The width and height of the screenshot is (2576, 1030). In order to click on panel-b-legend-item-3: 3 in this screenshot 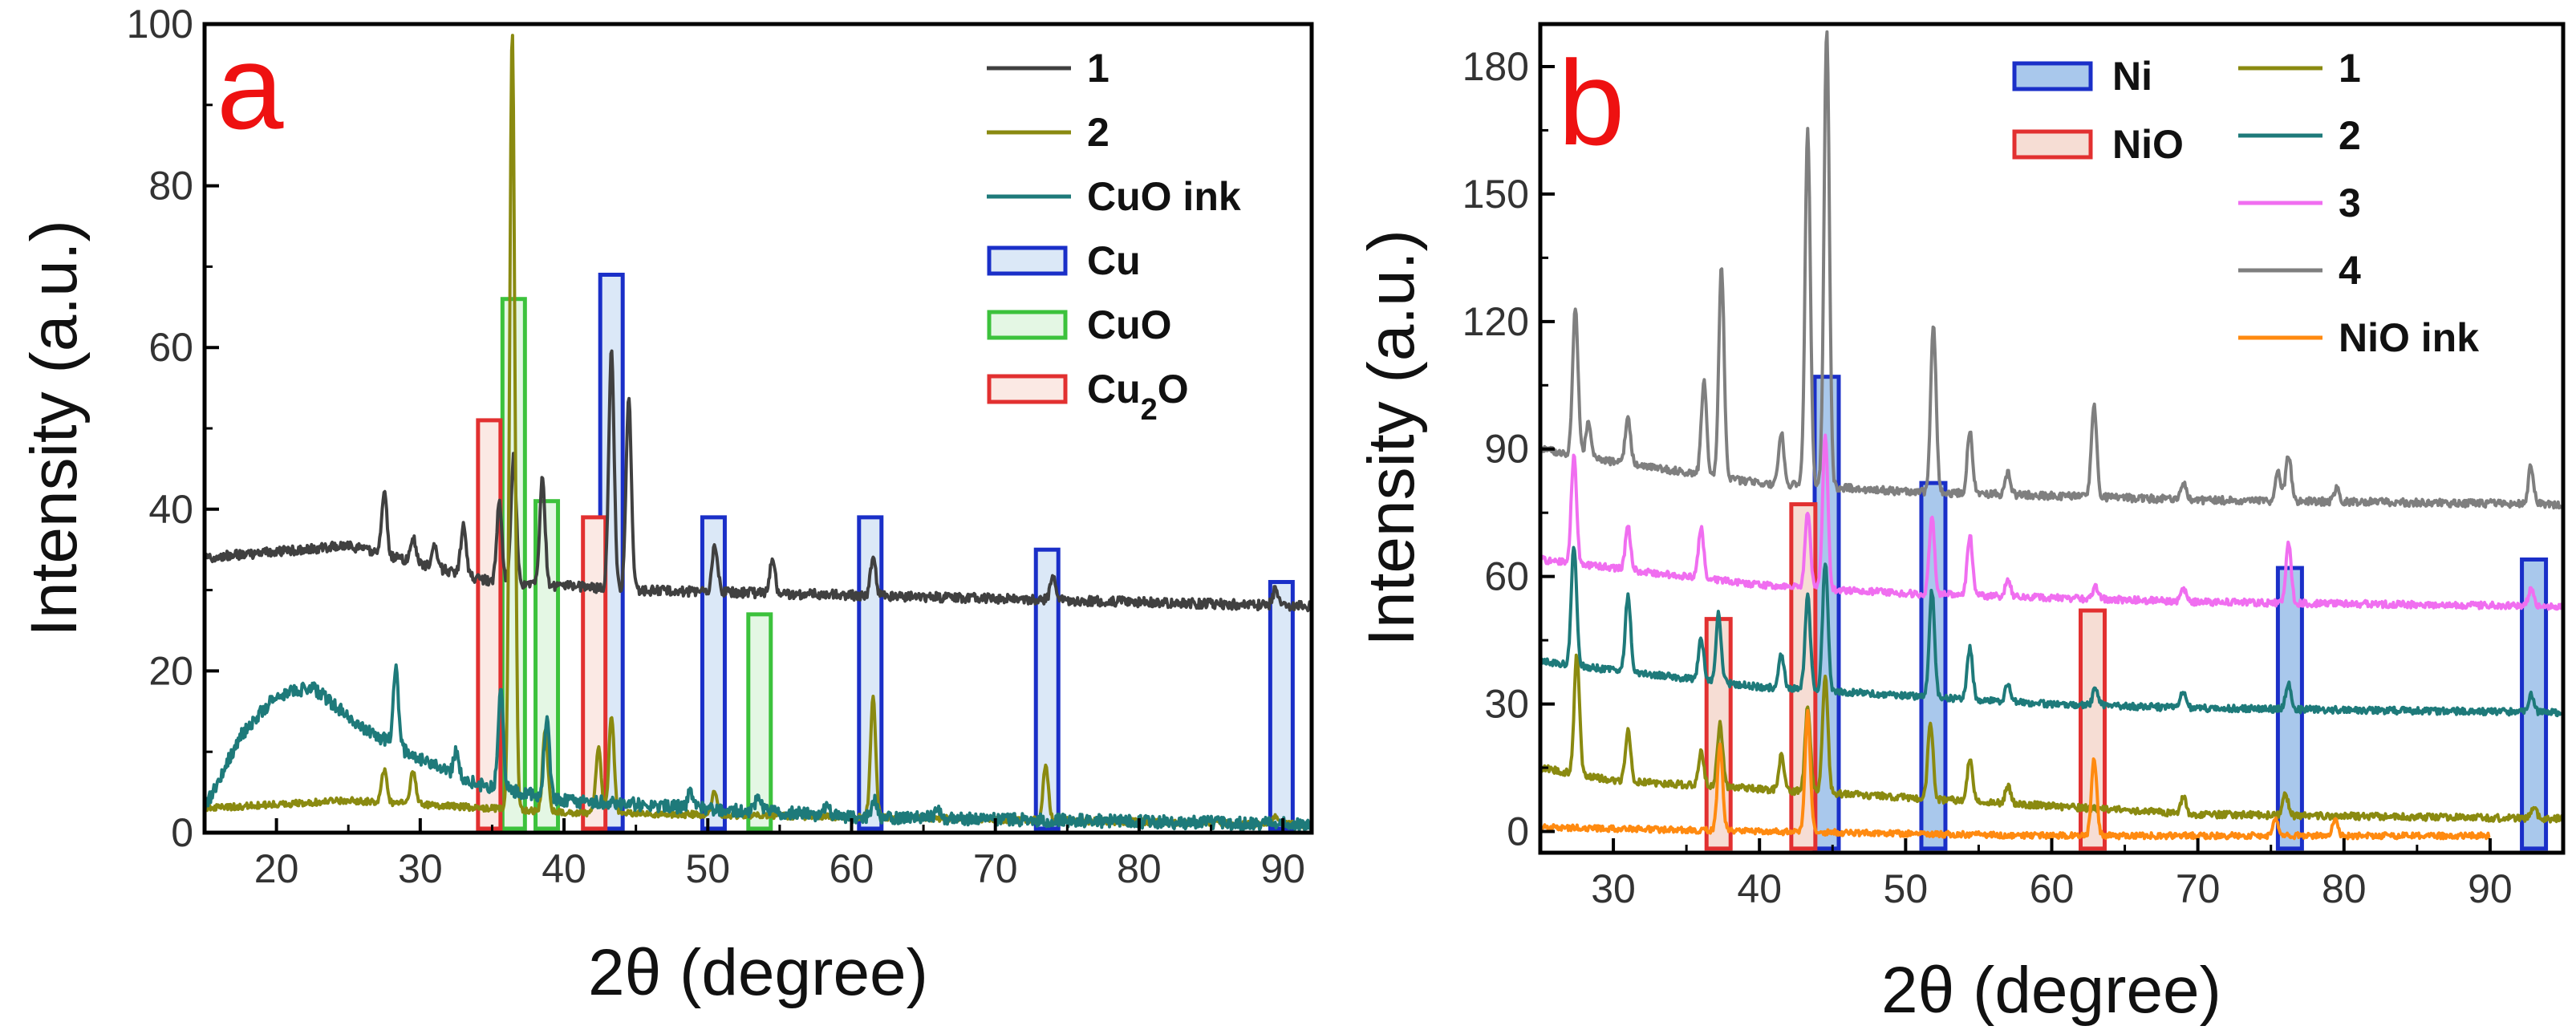, I will do `click(2299, 202)`.